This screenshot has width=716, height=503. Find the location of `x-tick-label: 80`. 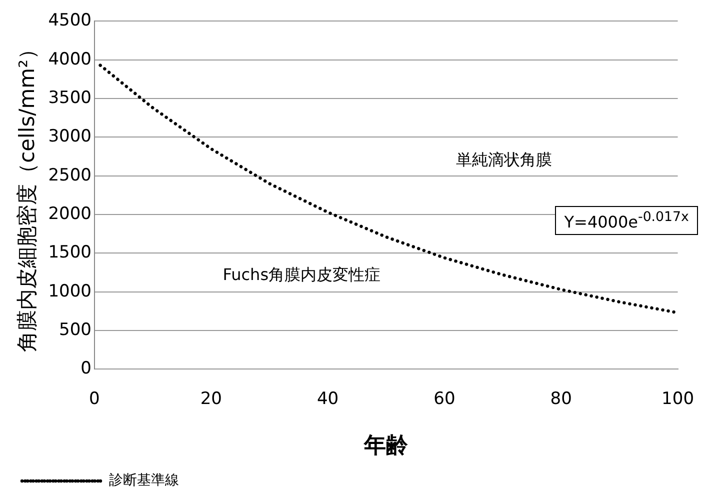

x-tick-label: 80 is located at coordinates (561, 398).